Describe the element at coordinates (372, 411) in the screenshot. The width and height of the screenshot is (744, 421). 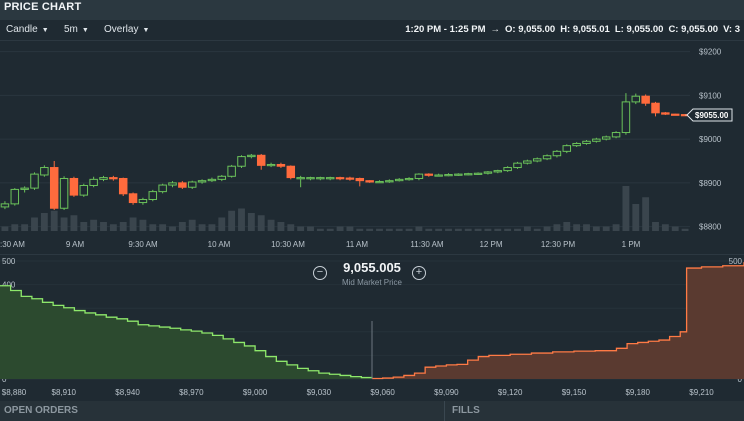
I see `bottom-panels: OPEN ORDERS FILLS` at that location.